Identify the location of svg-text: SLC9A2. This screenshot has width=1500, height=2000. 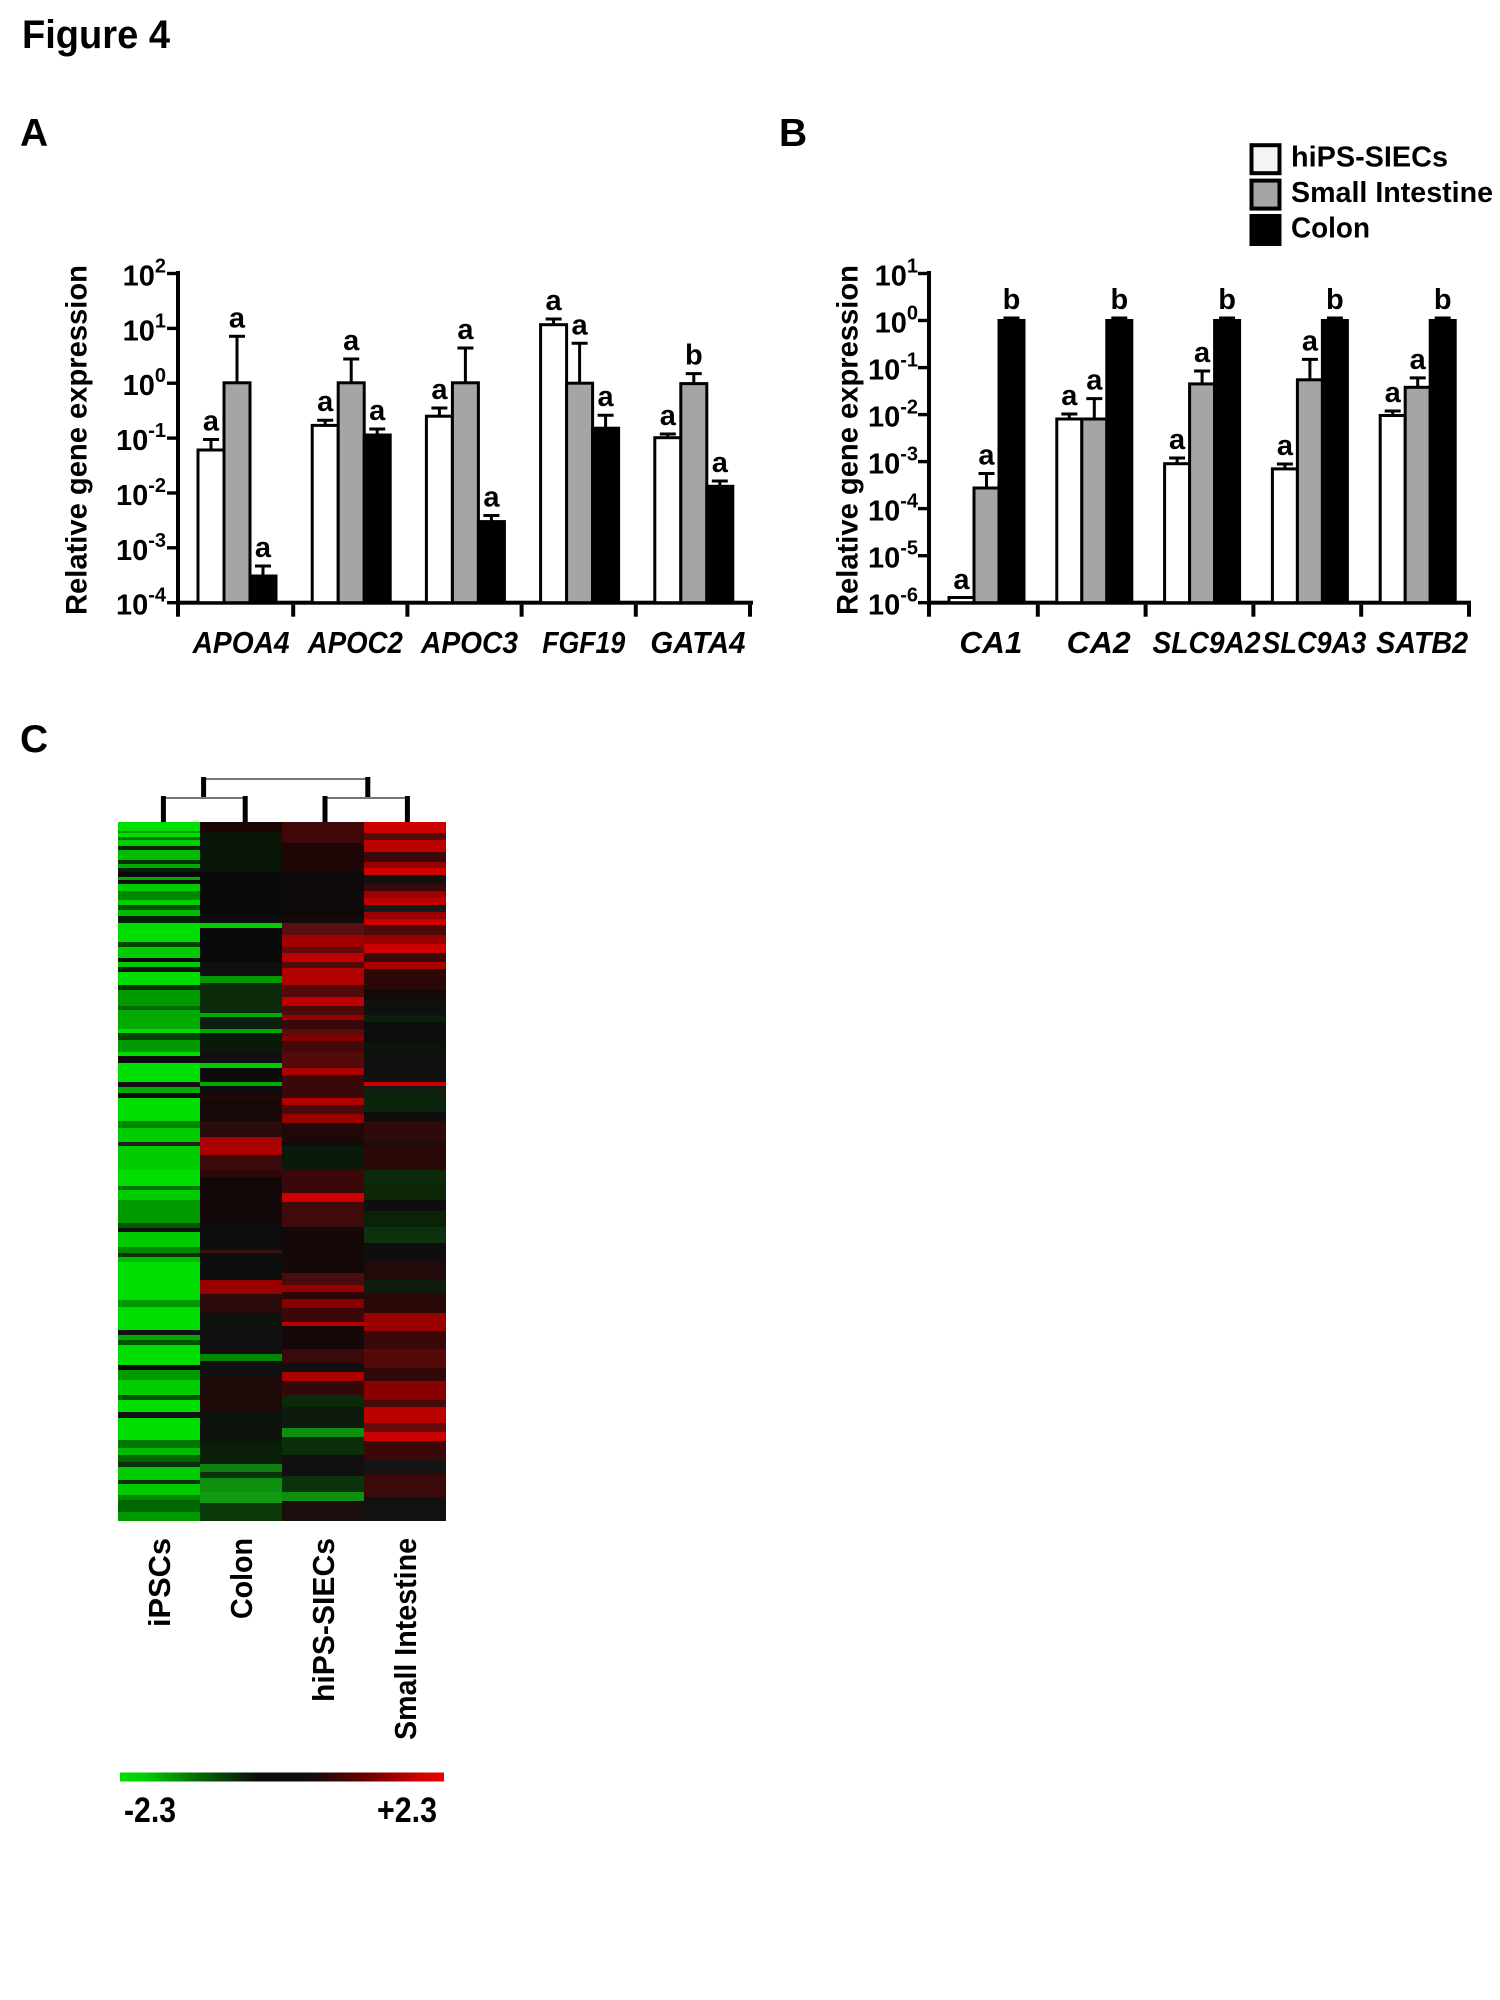
(1207, 642).